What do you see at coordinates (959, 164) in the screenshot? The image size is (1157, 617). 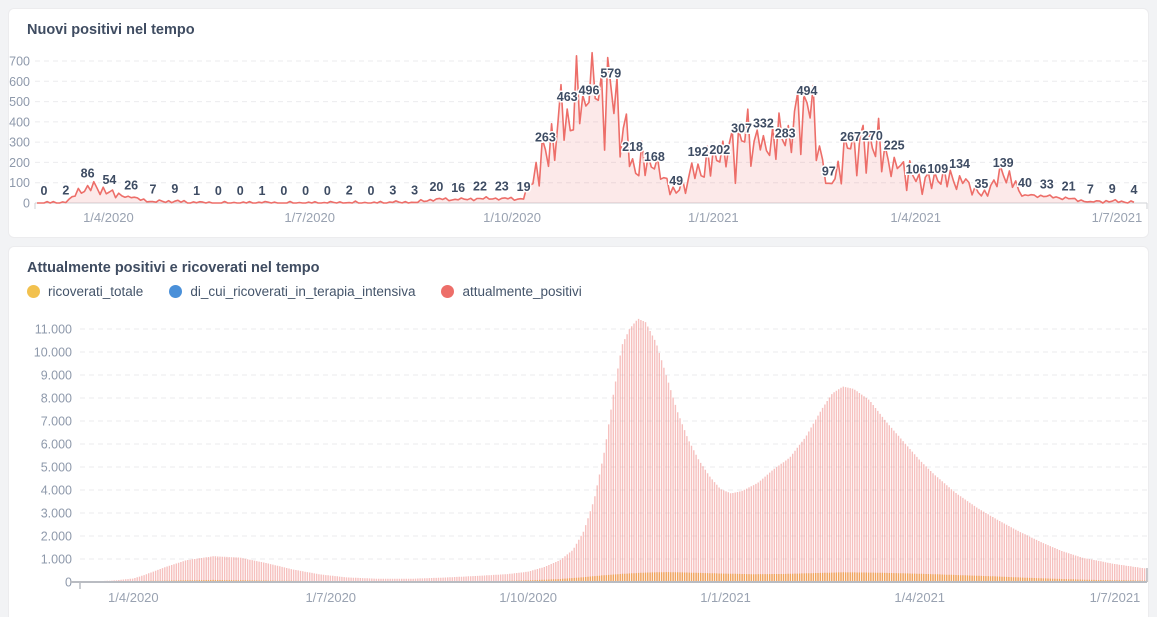 I see `svg-text: 134` at bounding box center [959, 164].